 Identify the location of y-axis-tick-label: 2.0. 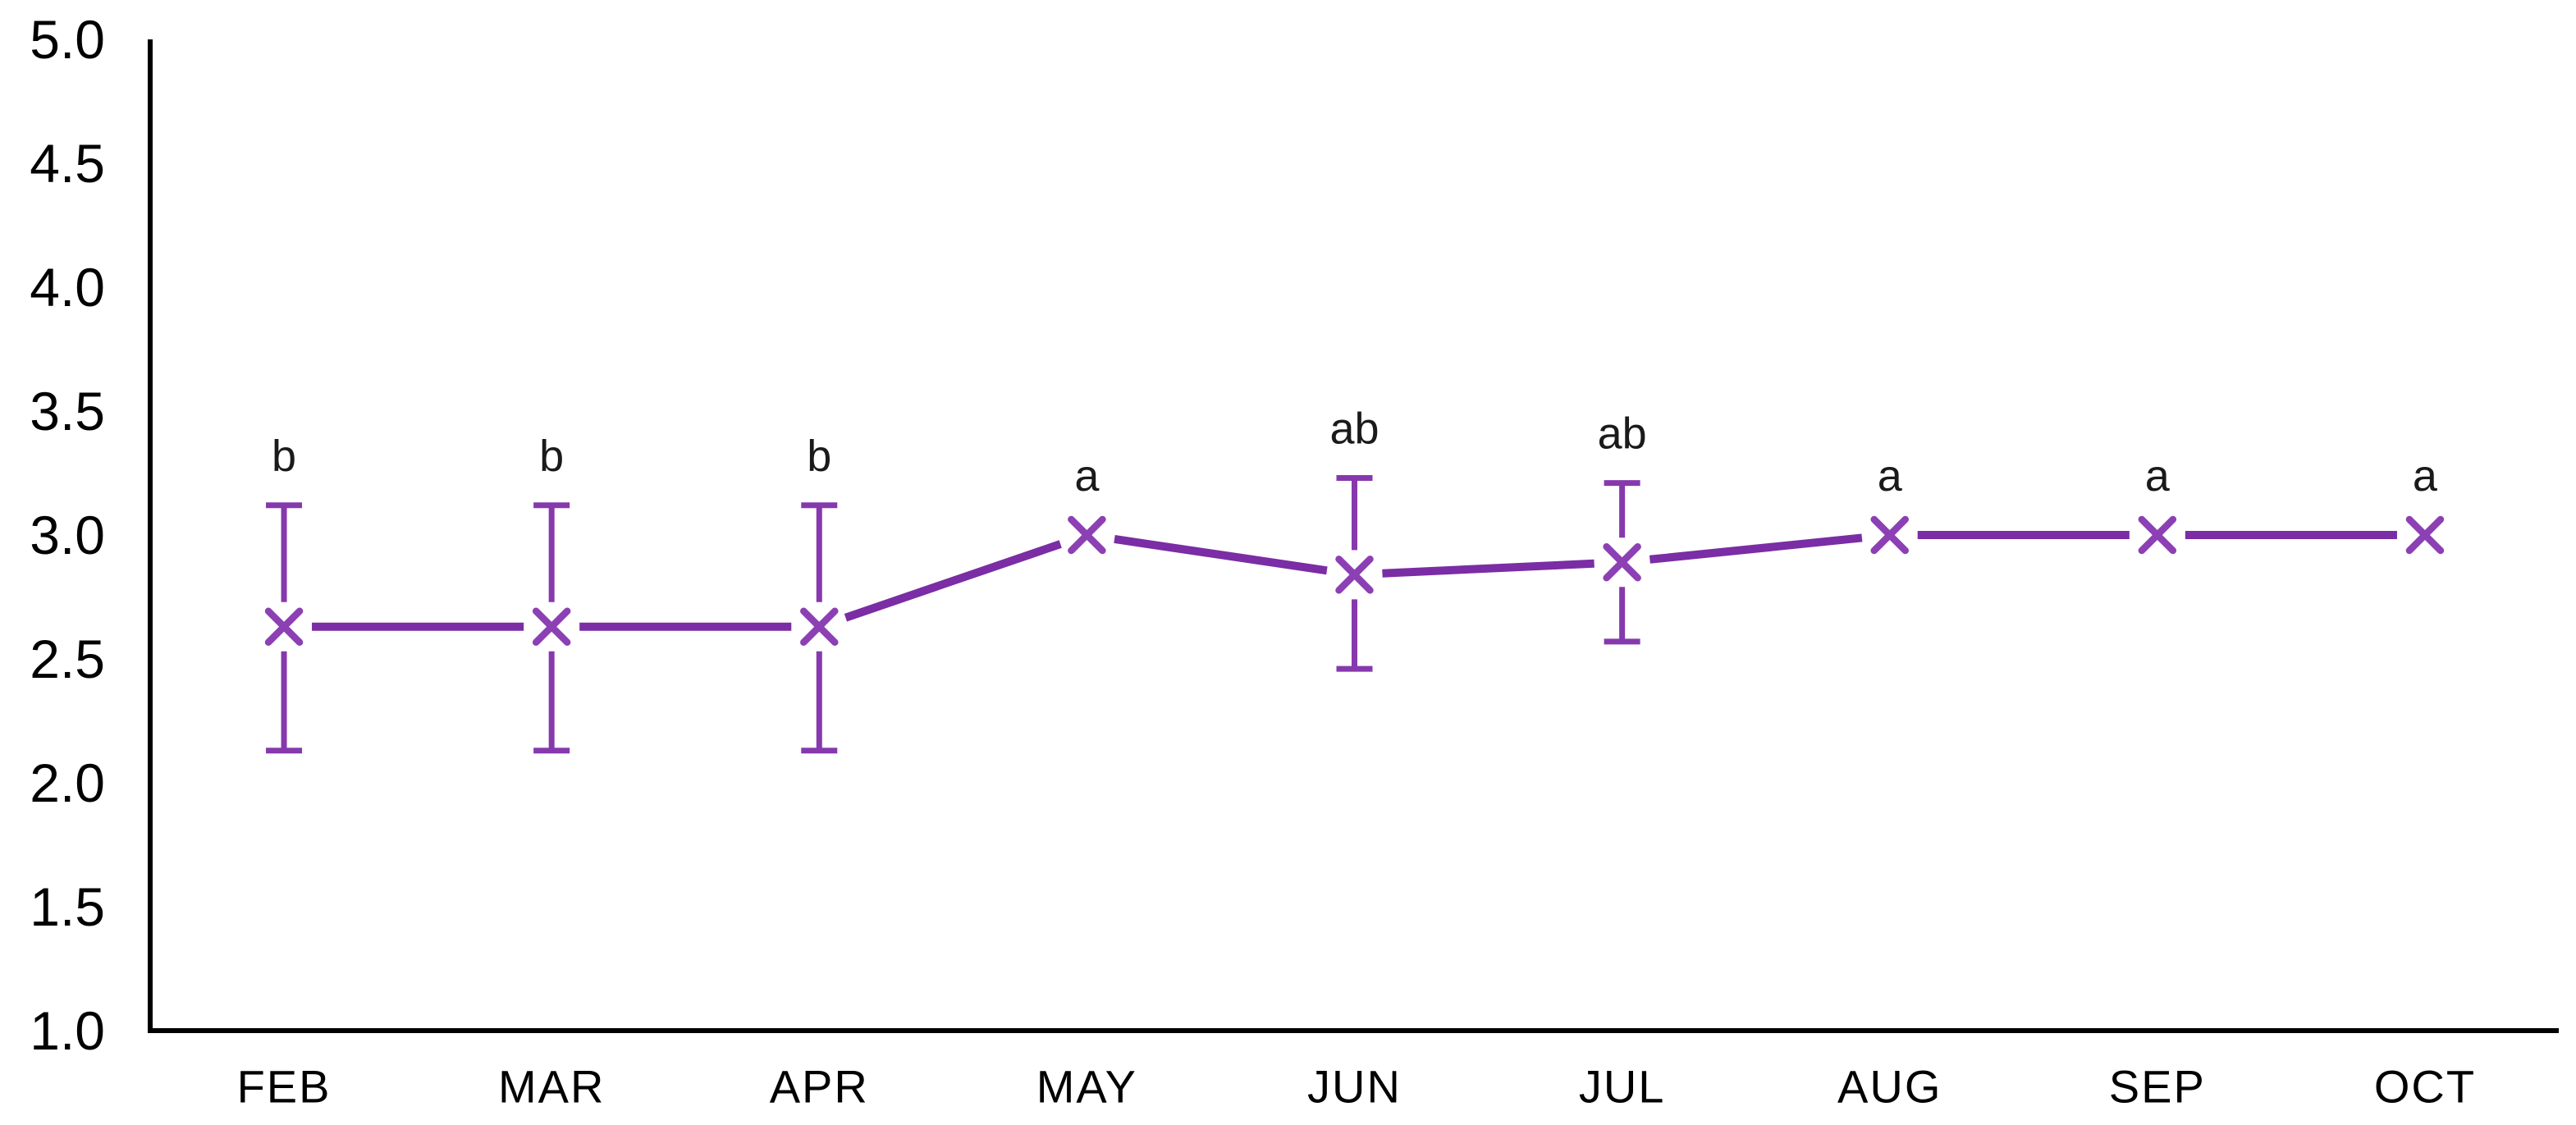
(67, 782).